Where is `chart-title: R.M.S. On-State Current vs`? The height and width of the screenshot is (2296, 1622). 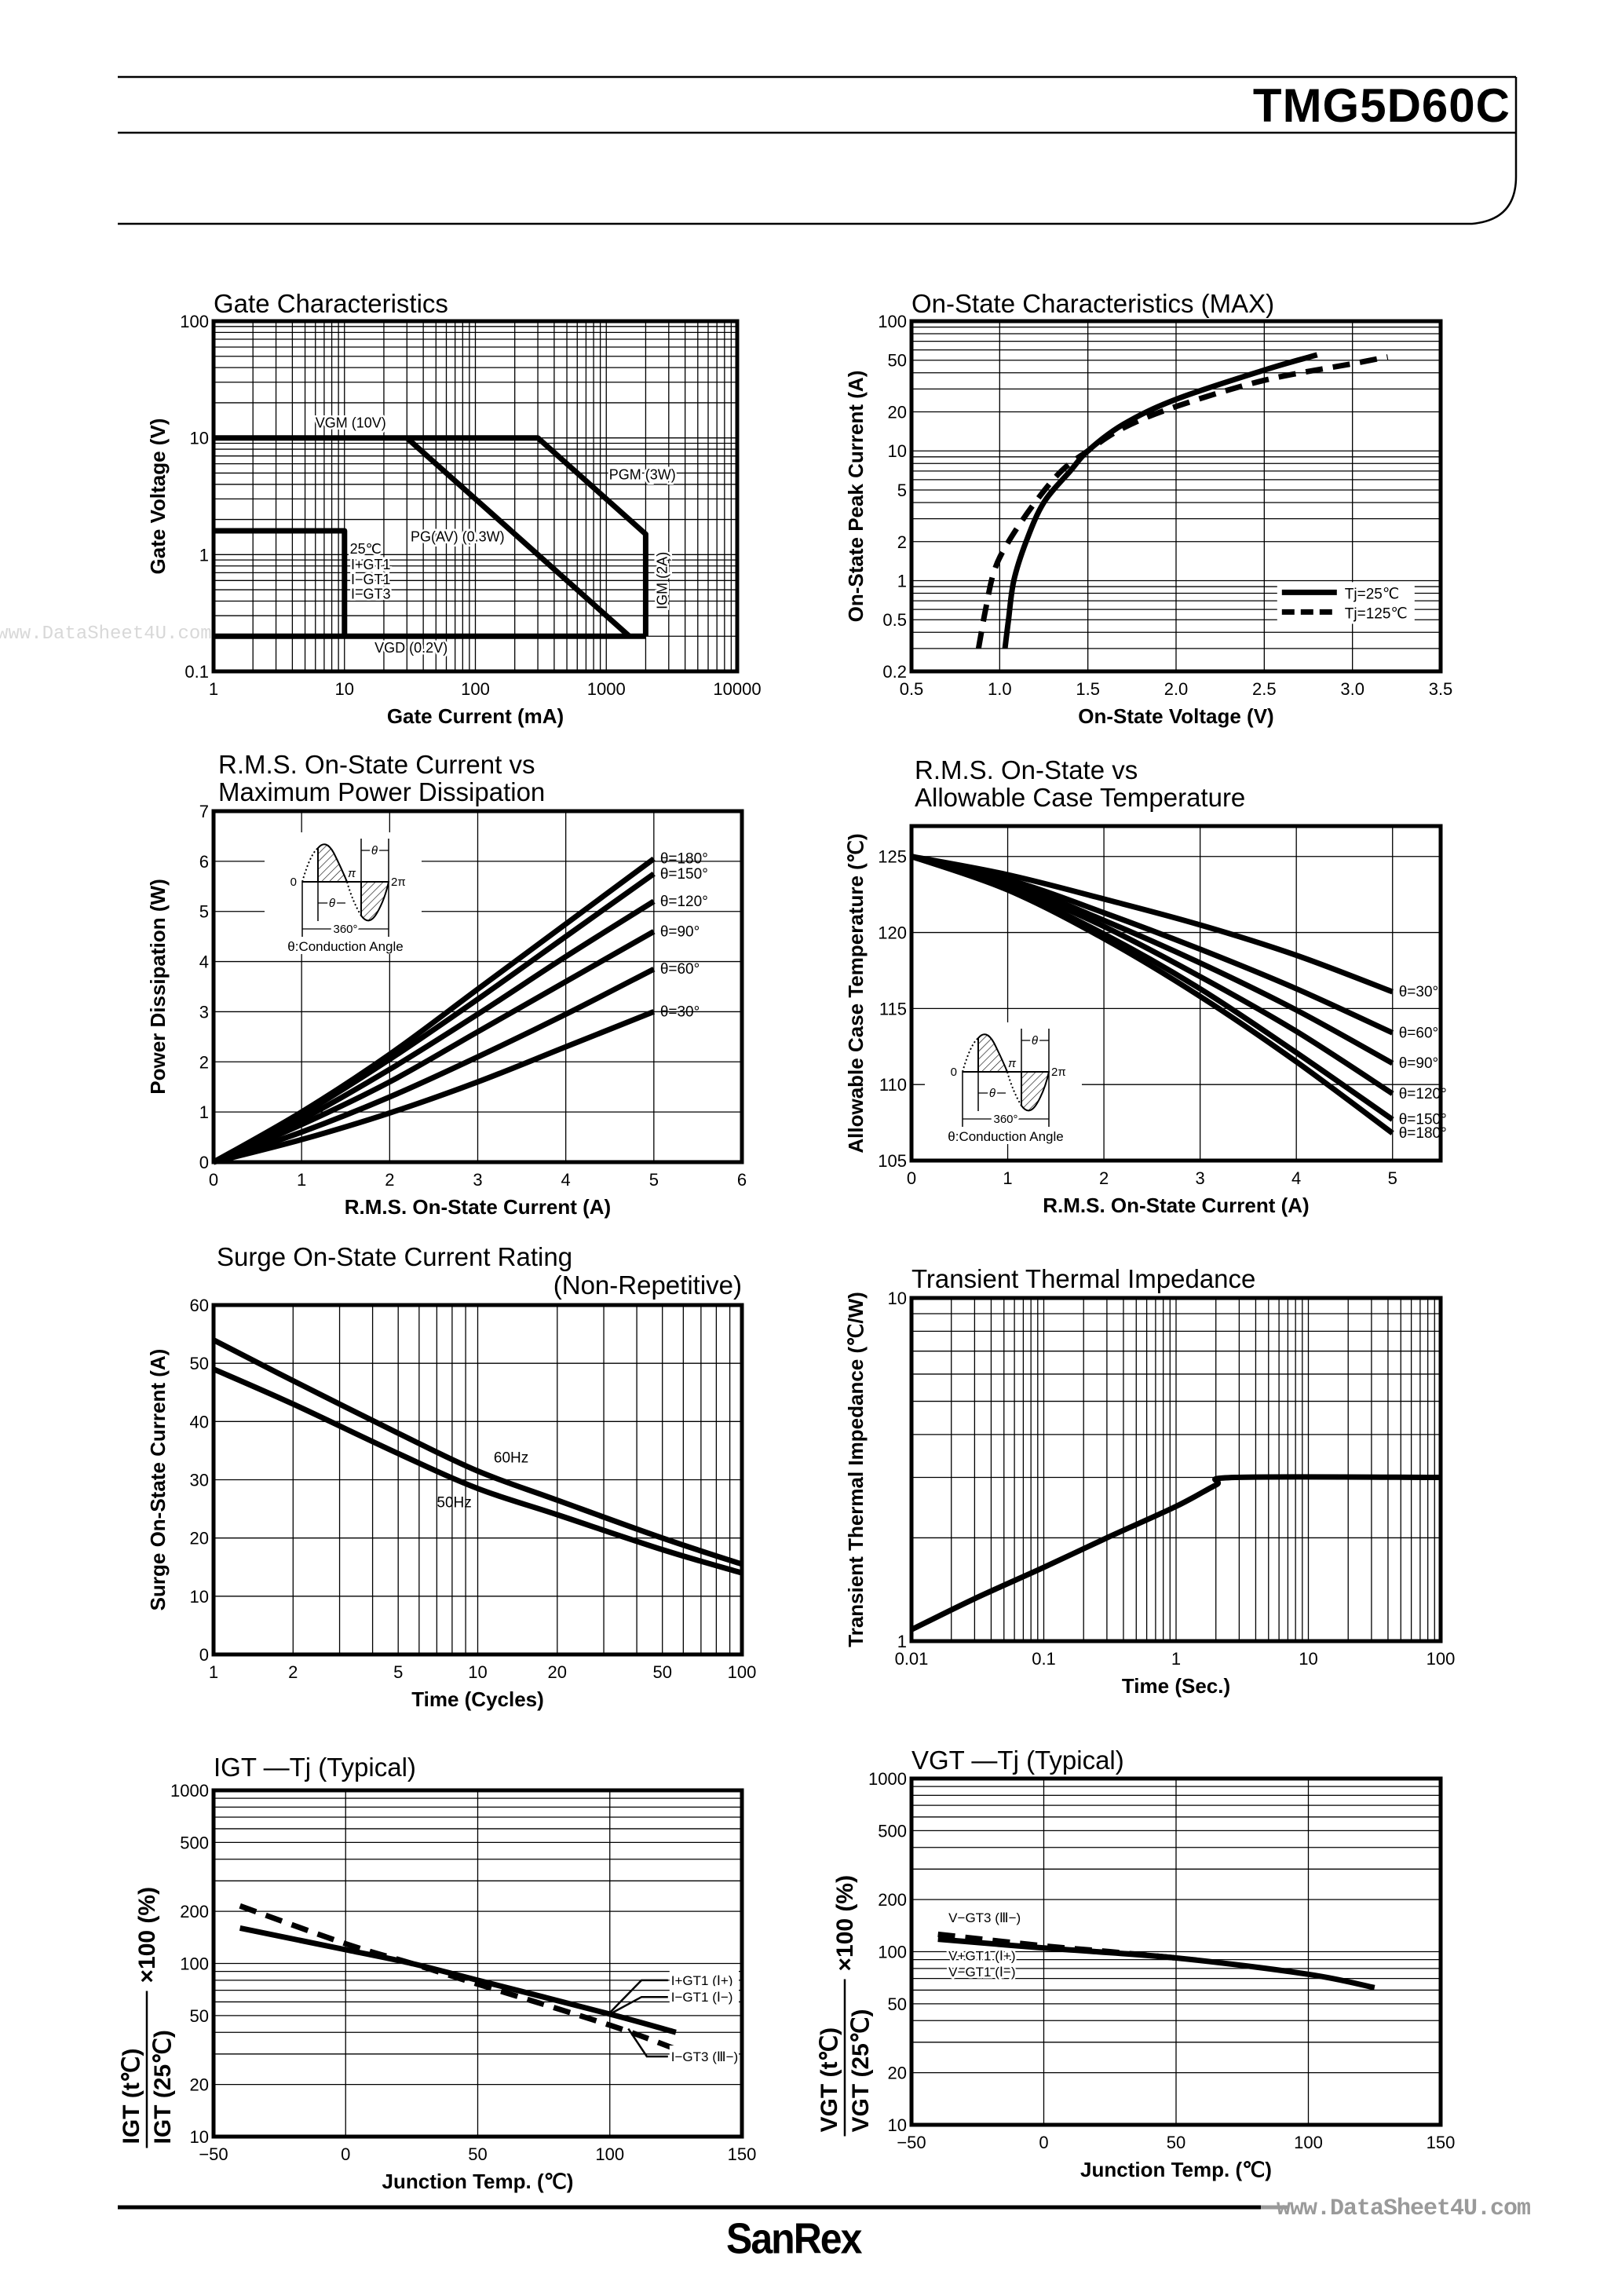
chart-title: R.M.S. On-State Current vs is located at coordinates (376, 765).